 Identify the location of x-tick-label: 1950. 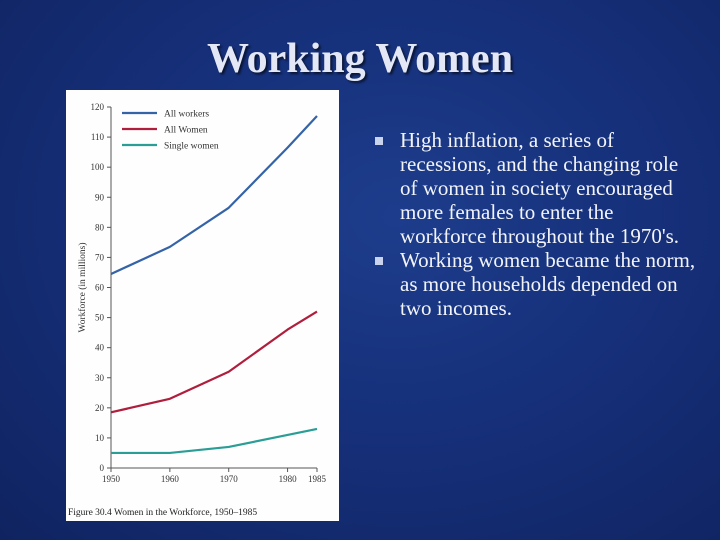
(111, 479).